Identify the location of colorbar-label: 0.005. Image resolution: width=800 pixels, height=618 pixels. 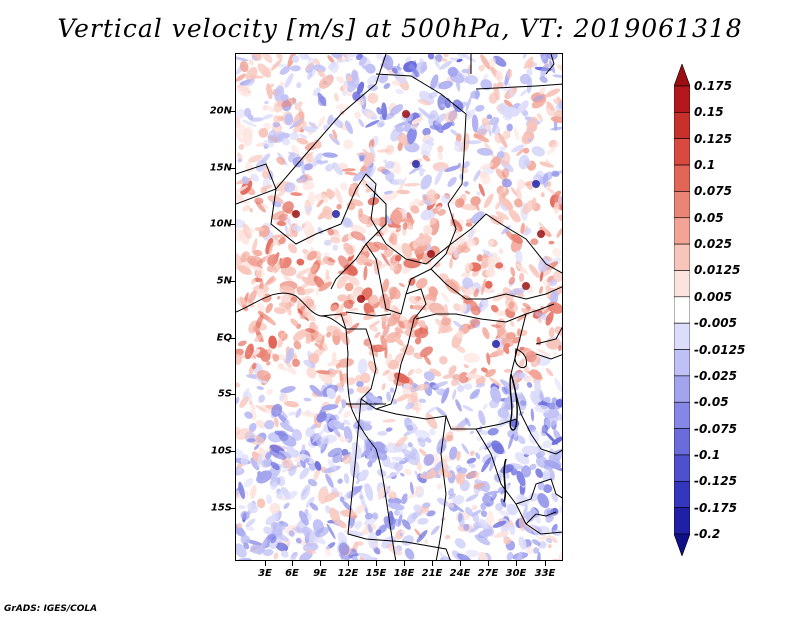
(713, 296).